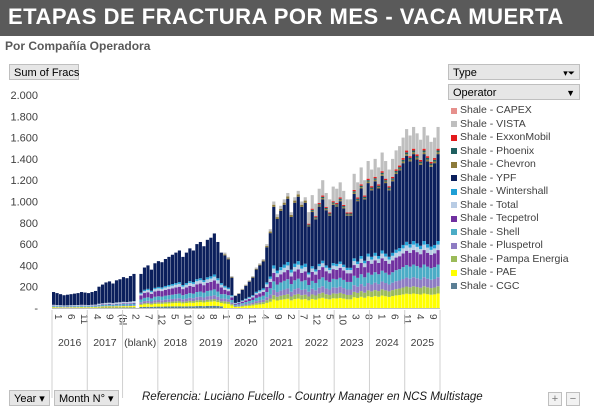 The width and height of the screenshot is (594, 416). Describe the element at coordinates (29, 398) in the screenshot. I see `year-field-button: Year ▾` at that location.